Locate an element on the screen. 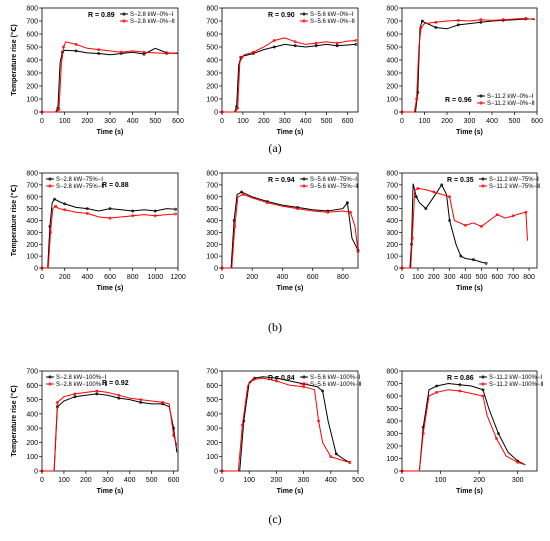 The height and width of the screenshot is (541, 550). y-tick-label: 0 is located at coordinates (36, 113).